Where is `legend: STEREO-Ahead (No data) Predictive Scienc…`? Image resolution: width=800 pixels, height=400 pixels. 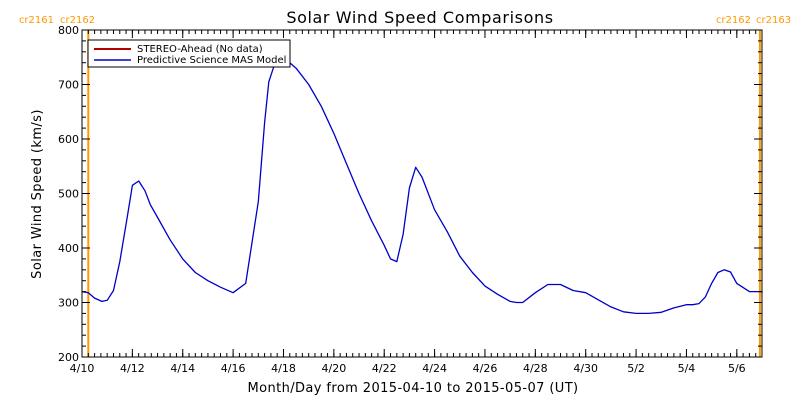 legend: STEREO-Ahead (No data) Predictive Scienc… is located at coordinates (189, 53).